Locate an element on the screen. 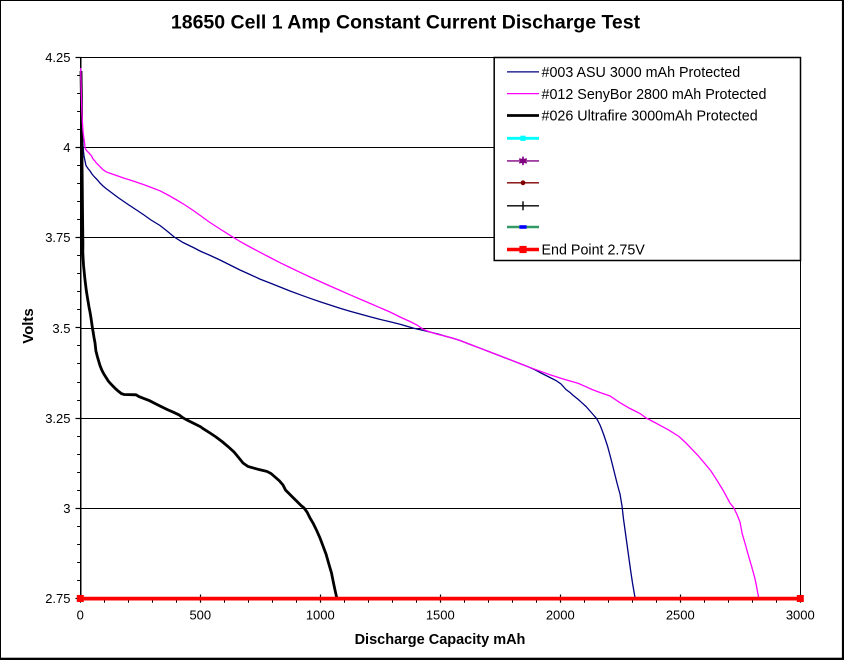 The height and width of the screenshot is (660, 844). svg-text: 4 is located at coordinates (66, 147).